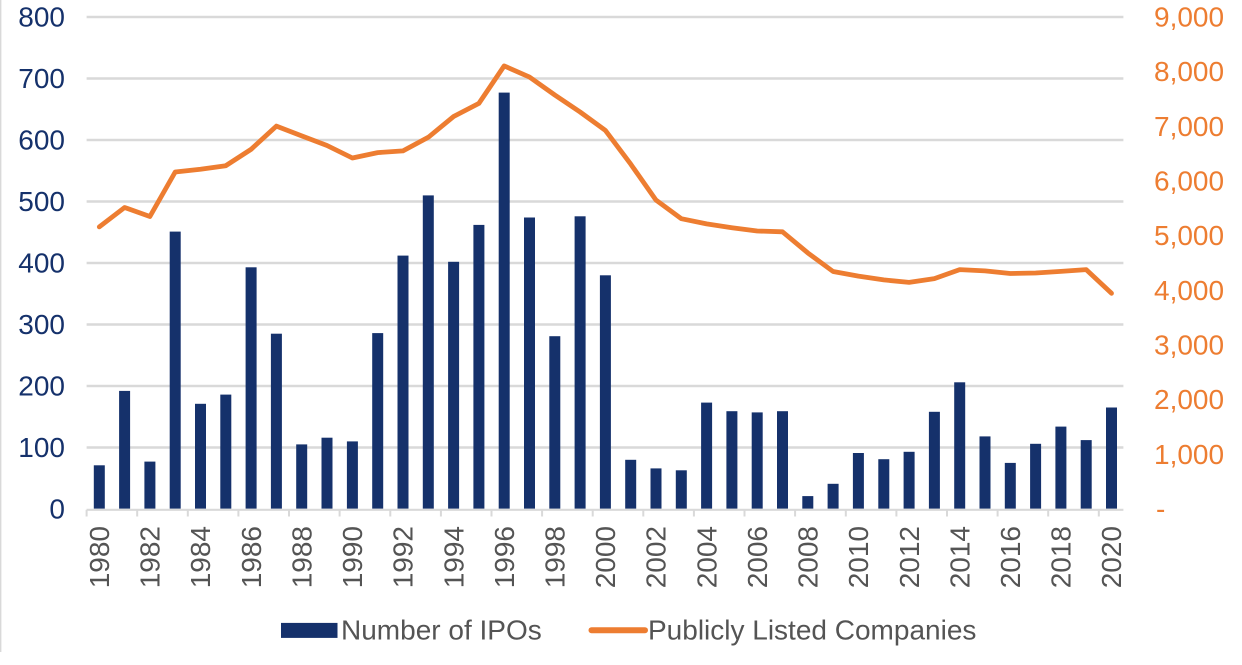  Describe the element at coordinates (808, 557) in the screenshot. I see `svg-text: 2008` at that location.